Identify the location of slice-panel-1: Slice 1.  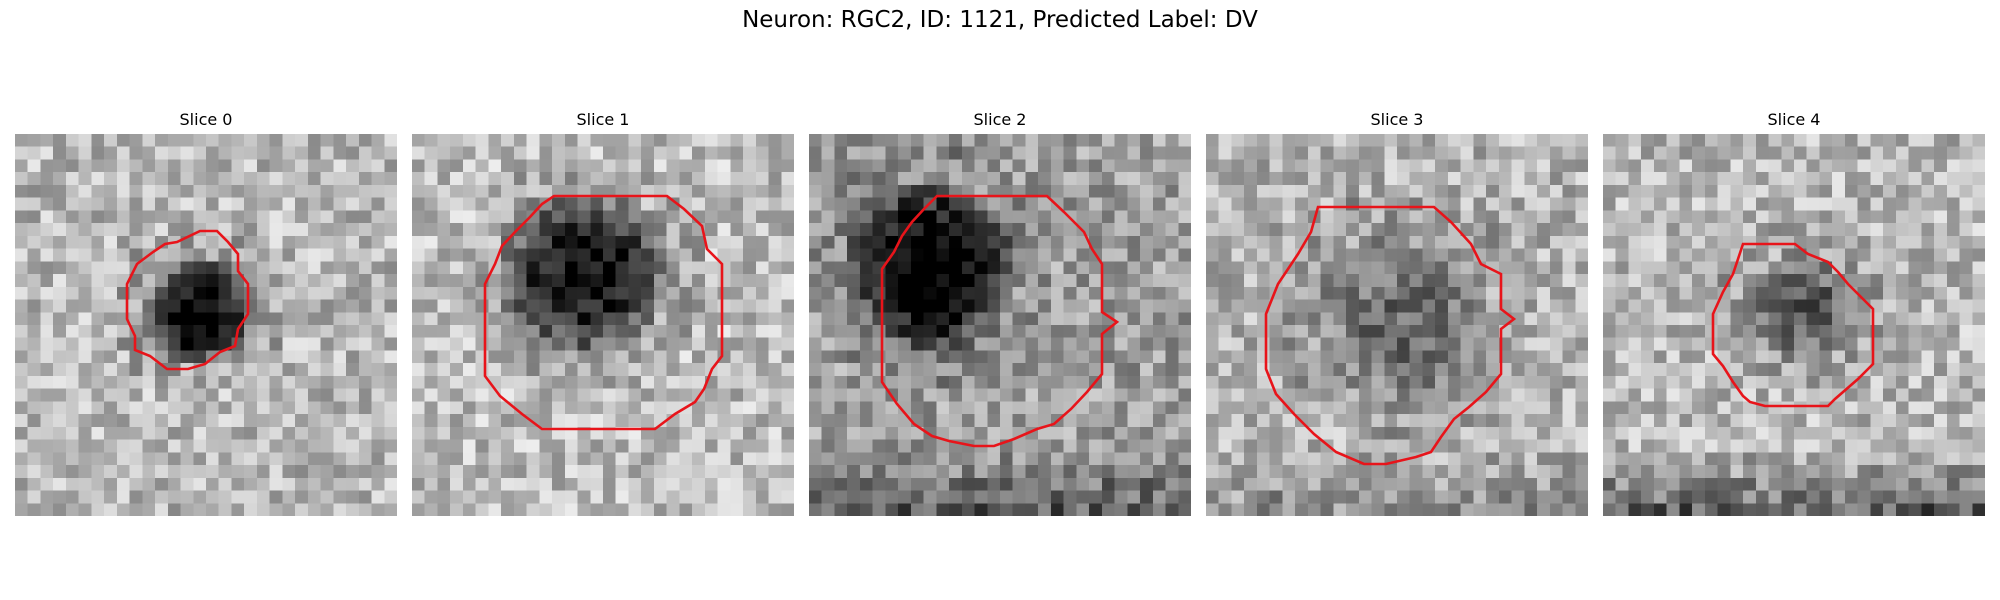
(603, 313).